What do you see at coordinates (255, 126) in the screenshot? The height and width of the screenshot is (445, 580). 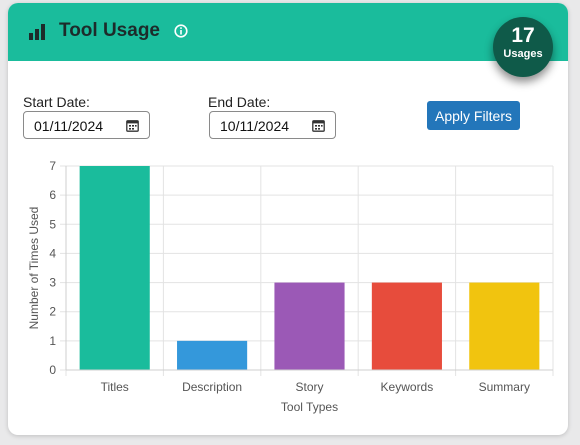 I see `end-date-value: 10/11/2024` at bounding box center [255, 126].